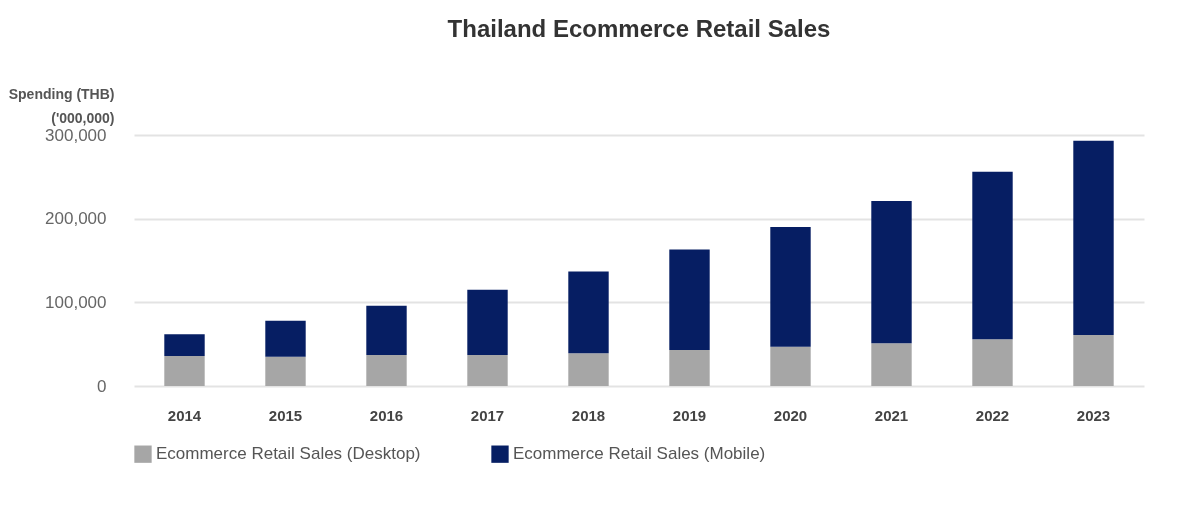  I want to click on x-tick-label: 2021, so click(891, 415).